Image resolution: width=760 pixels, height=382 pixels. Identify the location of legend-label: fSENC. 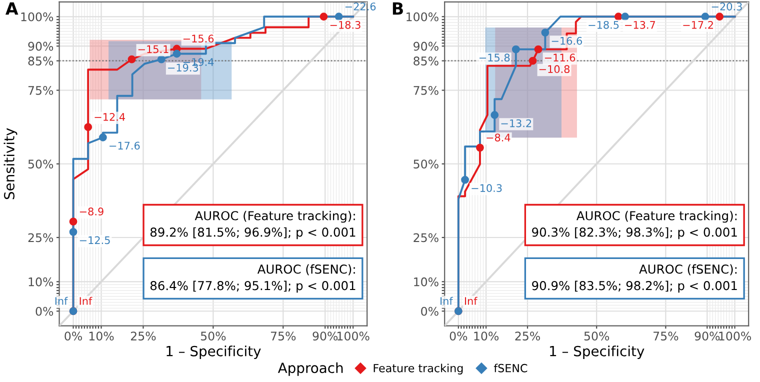
(511, 368).